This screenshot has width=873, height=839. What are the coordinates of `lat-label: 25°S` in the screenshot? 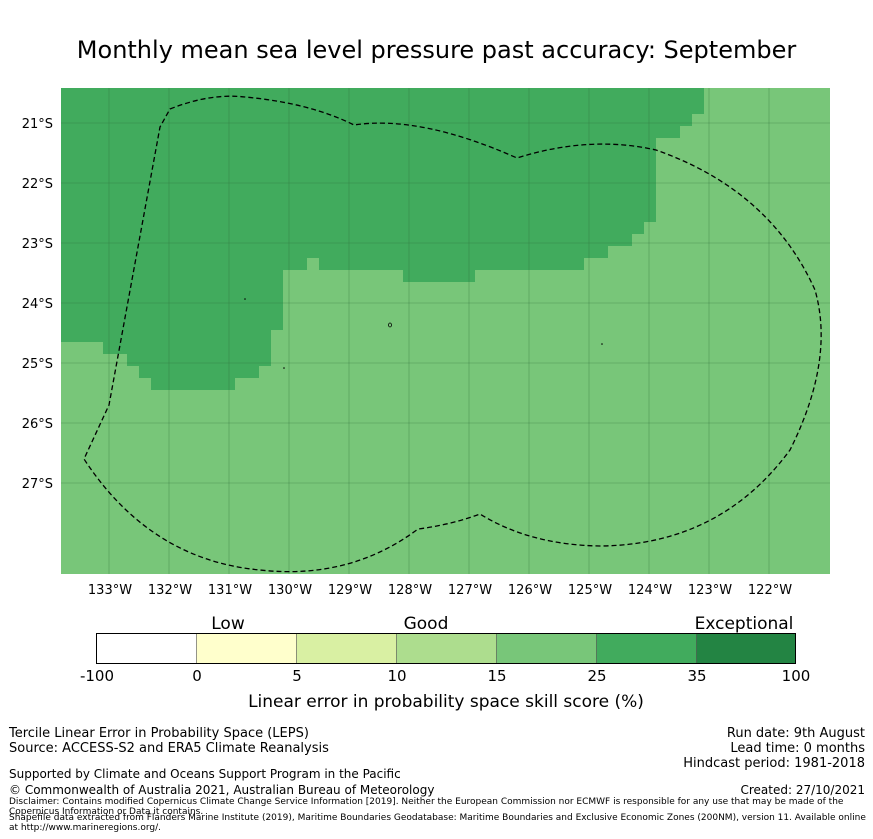 It's located at (37, 364).